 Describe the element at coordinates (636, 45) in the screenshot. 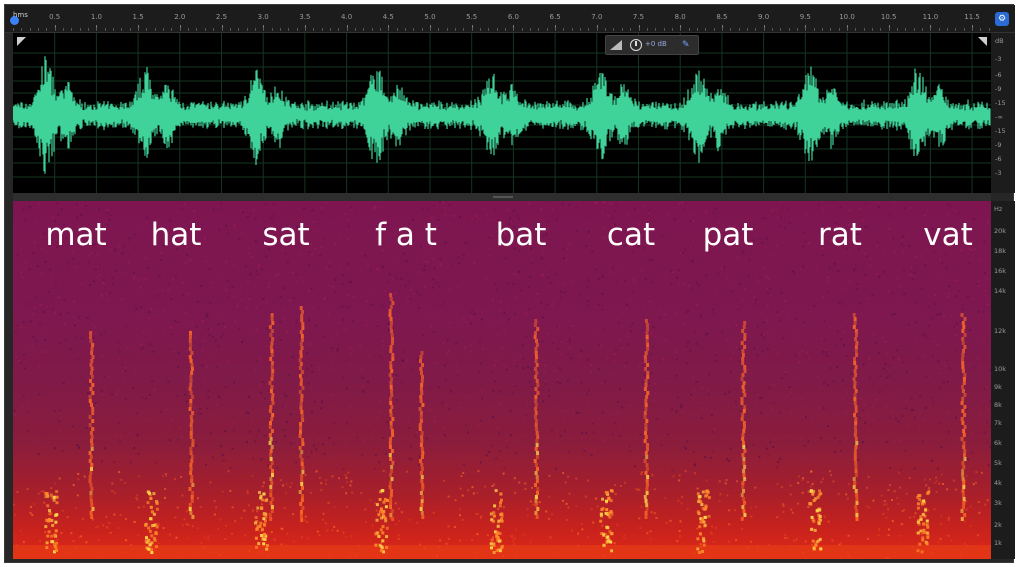

I see `clock-icon` at that location.